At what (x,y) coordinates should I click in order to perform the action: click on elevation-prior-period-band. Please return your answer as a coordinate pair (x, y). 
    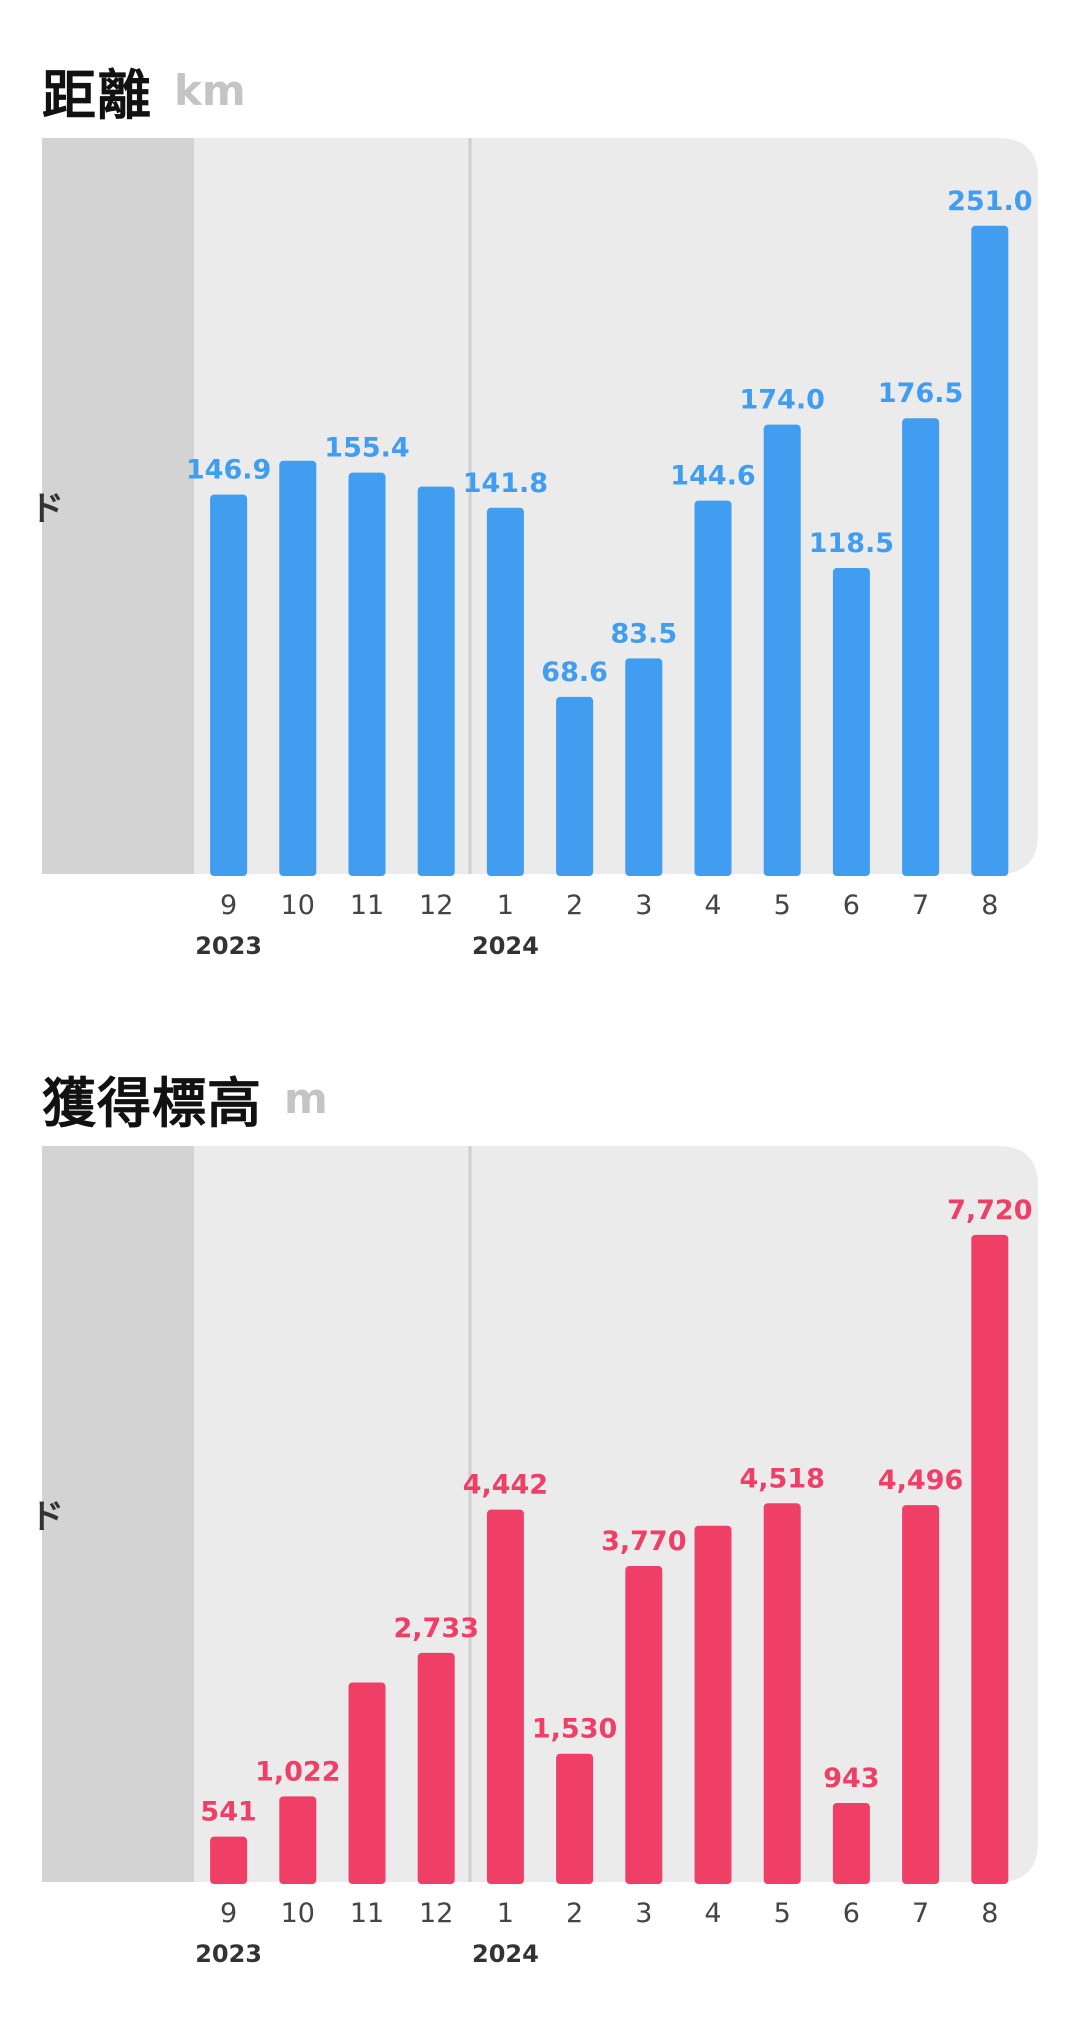
    Looking at the image, I should click on (118, 1514).